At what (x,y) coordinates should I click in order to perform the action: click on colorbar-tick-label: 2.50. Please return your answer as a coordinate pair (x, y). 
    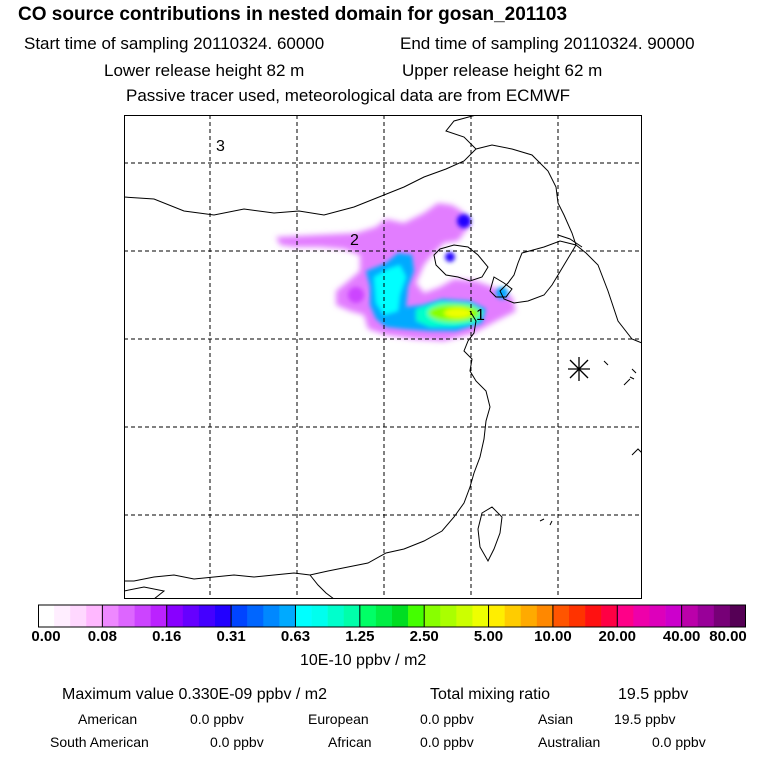
    Looking at the image, I should click on (424, 636).